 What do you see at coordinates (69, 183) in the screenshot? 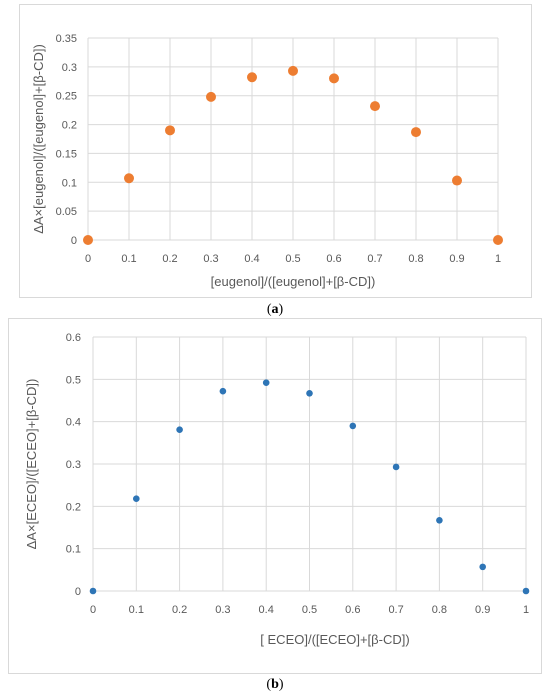
I see `chart-a-ytick-label: 0.1` at bounding box center [69, 183].